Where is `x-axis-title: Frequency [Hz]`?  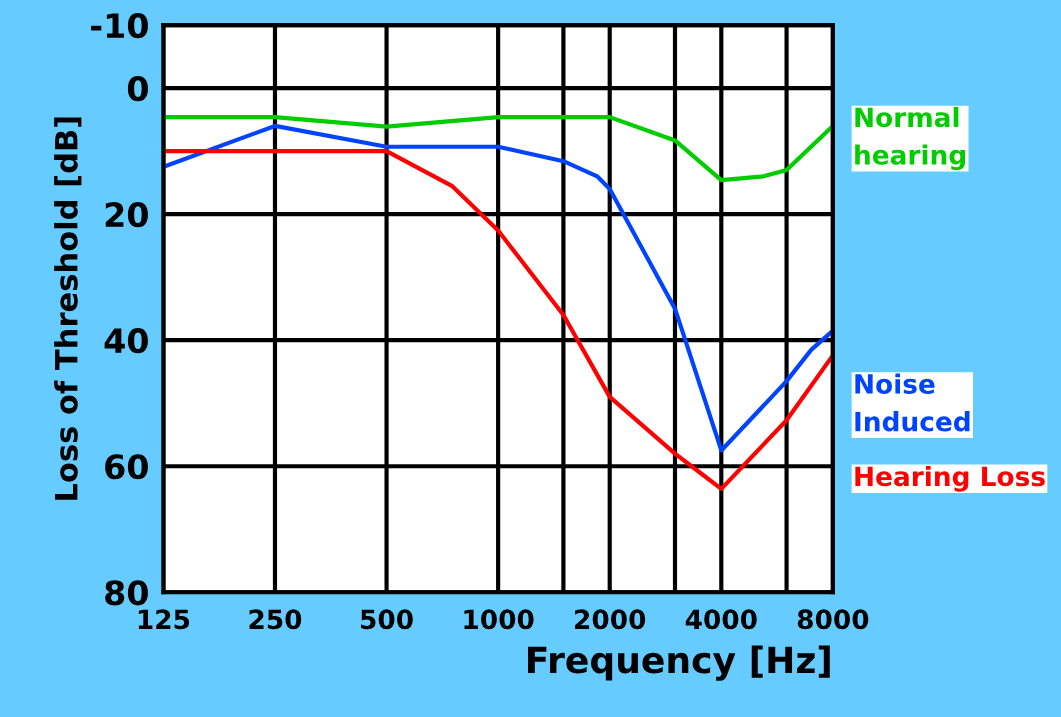
x-axis-title: Frequency [Hz] is located at coordinates (679, 663).